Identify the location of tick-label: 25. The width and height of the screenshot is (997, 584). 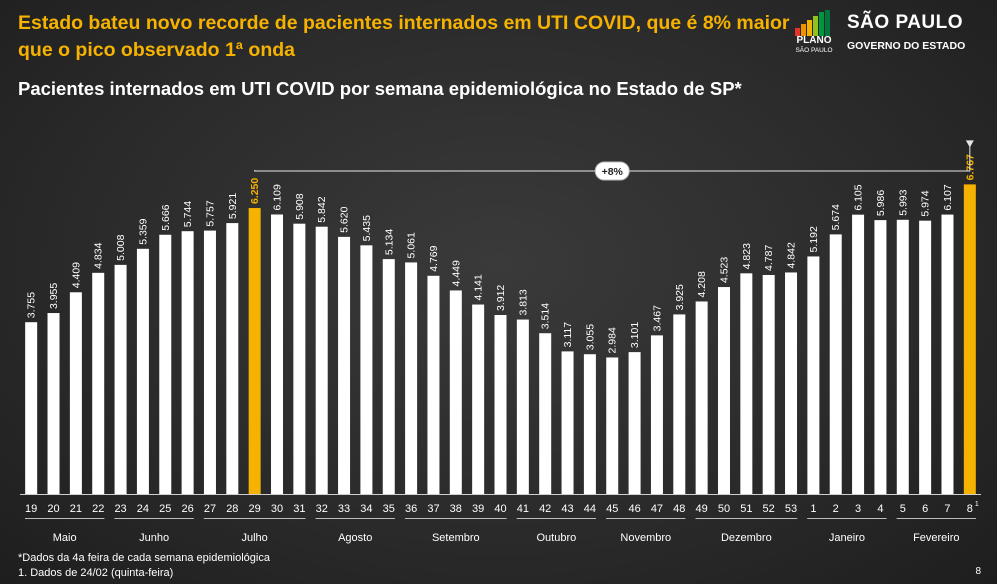
(165, 509).